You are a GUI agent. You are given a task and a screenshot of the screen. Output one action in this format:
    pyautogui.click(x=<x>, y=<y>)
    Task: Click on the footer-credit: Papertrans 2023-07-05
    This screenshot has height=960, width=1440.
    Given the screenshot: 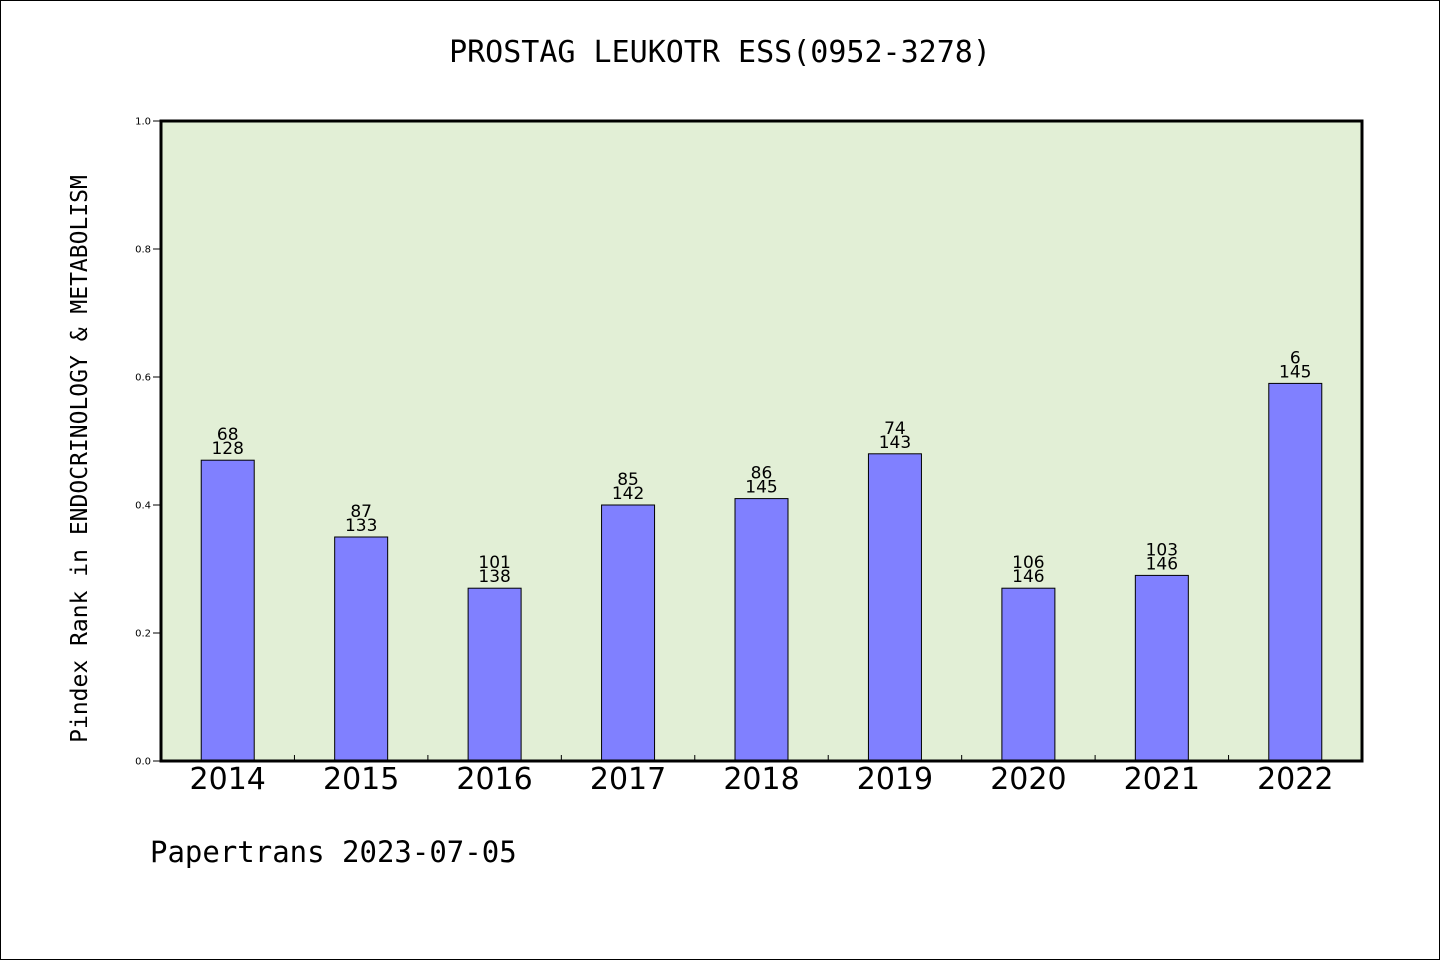 What is the action you would take?
    pyautogui.click(x=333, y=852)
    